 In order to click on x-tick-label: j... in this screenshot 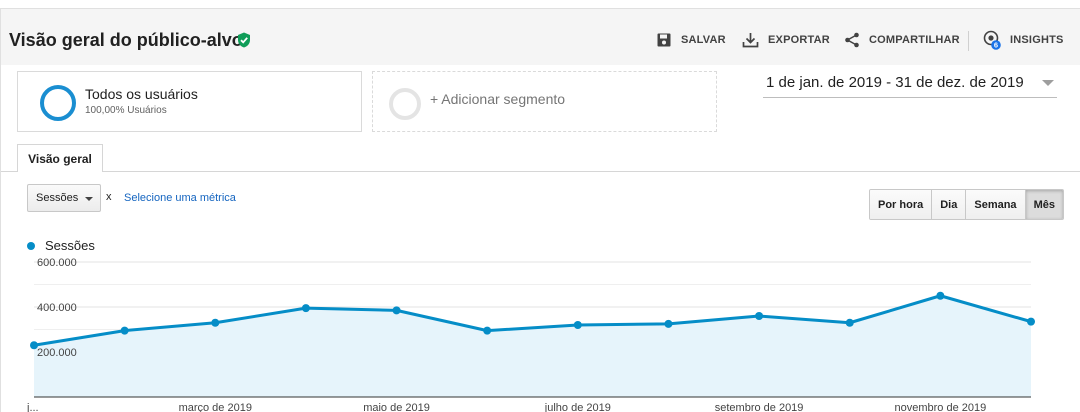, I will do `click(32, 407)`.